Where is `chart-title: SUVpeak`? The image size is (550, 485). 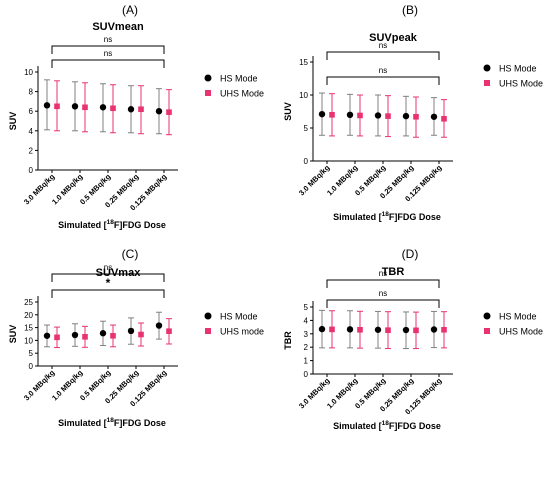 chart-title: SUVpeak is located at coordinates (393, 38).